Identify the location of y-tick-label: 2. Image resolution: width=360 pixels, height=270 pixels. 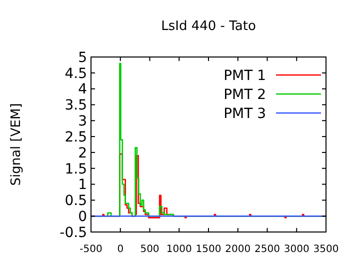
(82, 153).